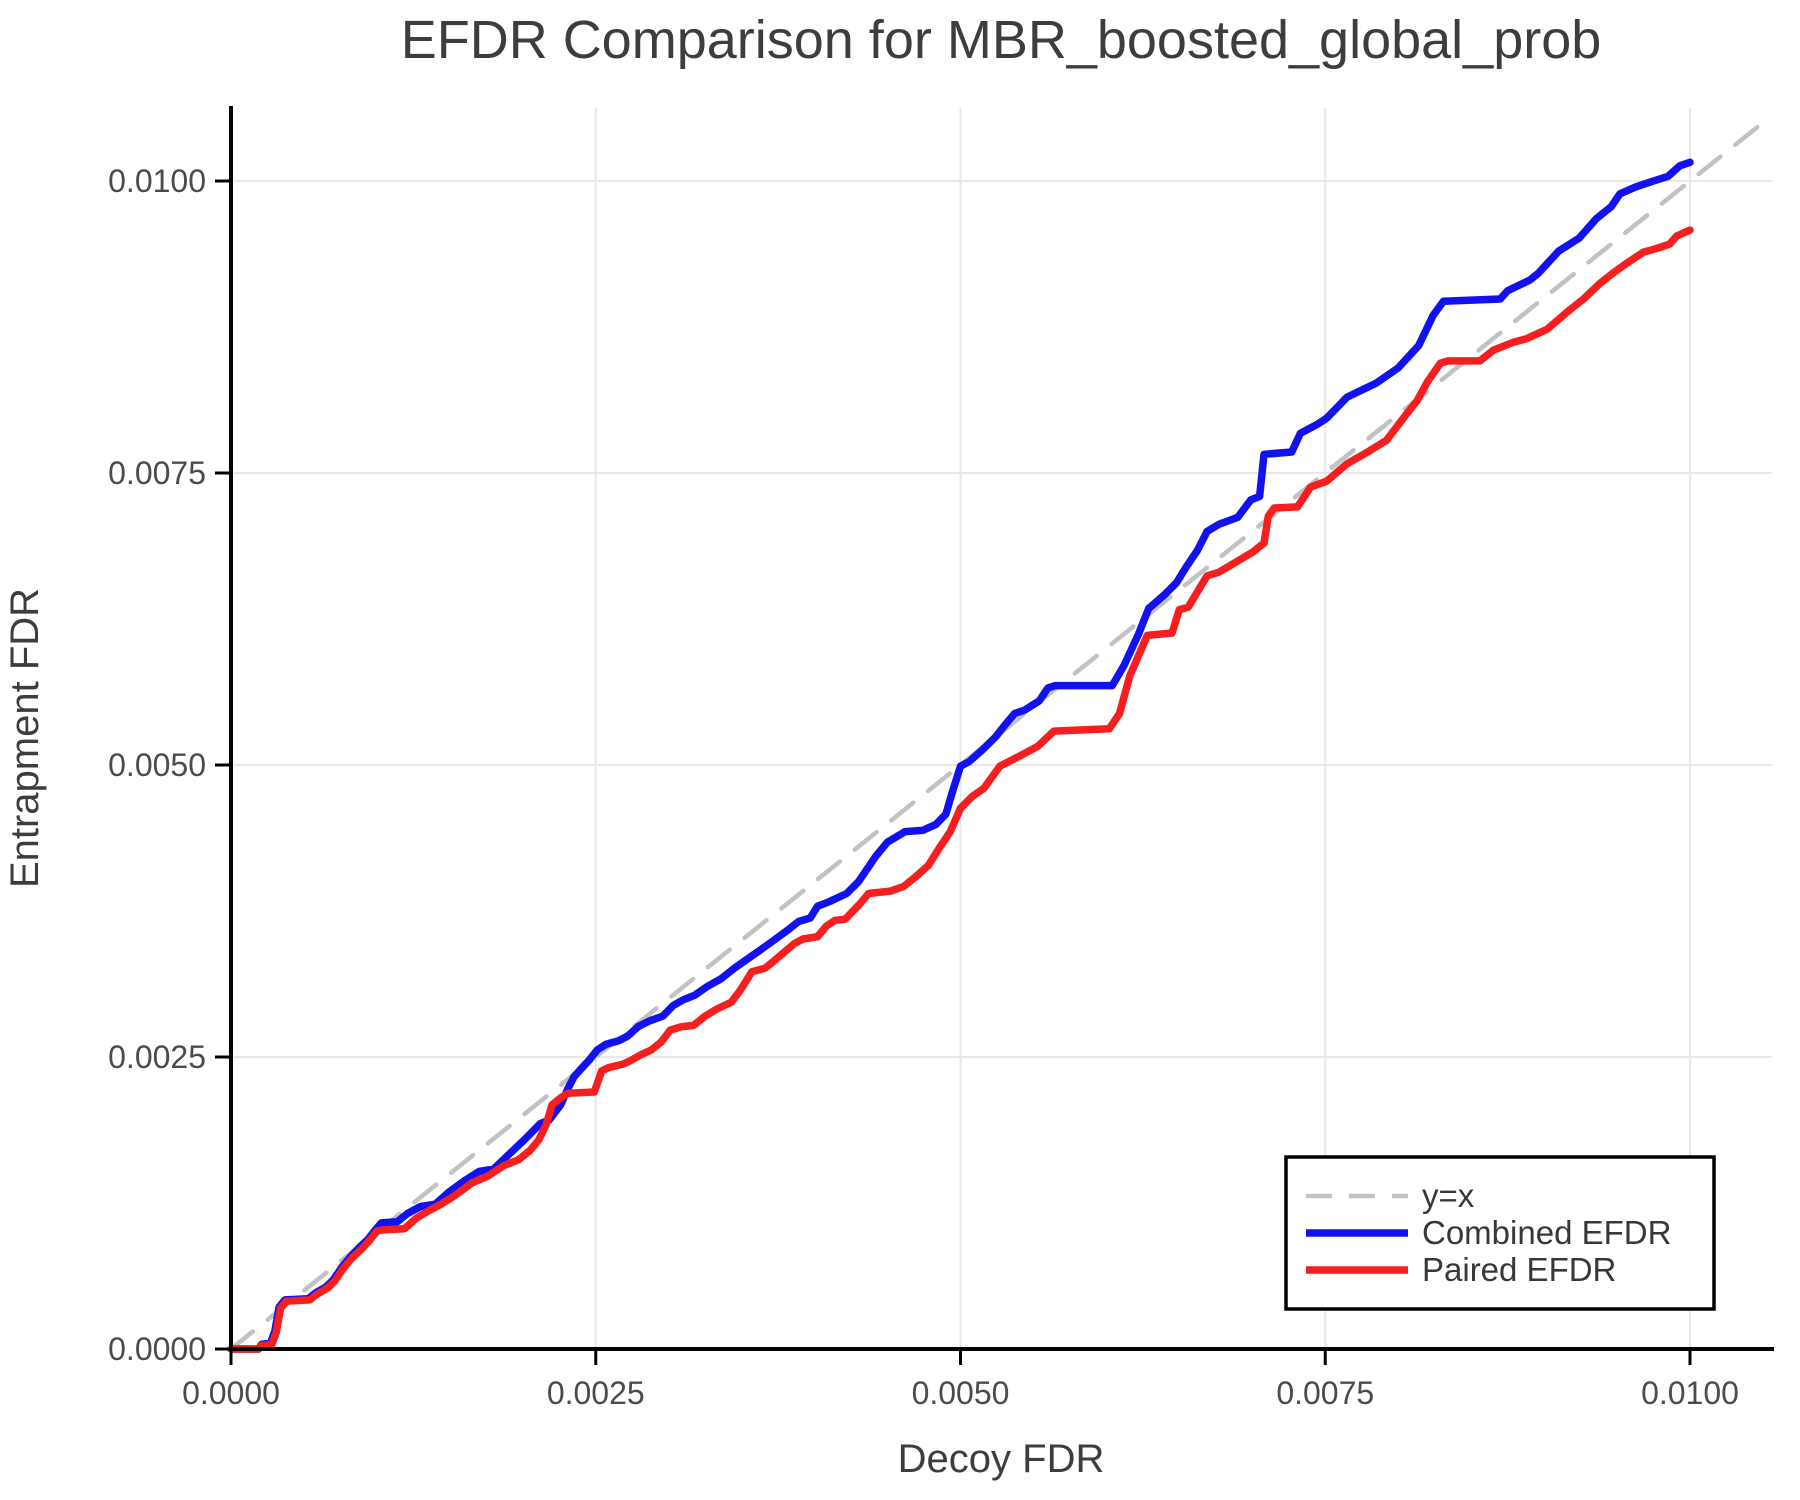 This screenshot has width=1800, height=1500. I want to click on legend-item-paired-efdr: Paired EFDR, so click(1461, 1269).